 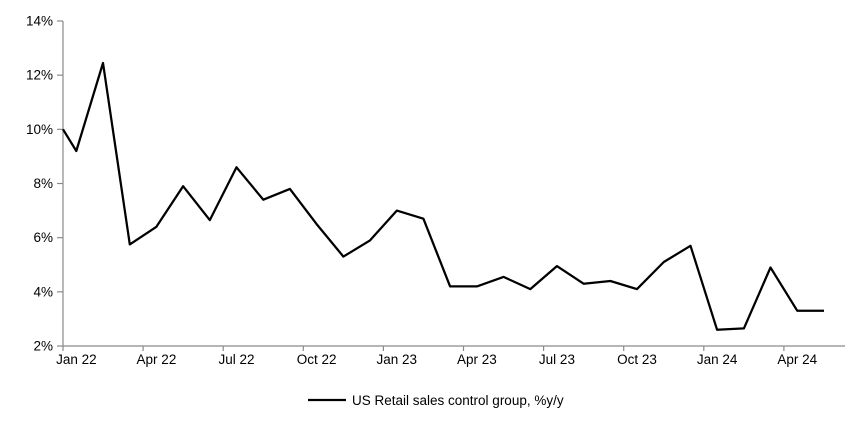 I want to click on x-tick-label: Oct 23, so click(x=637, y=359).